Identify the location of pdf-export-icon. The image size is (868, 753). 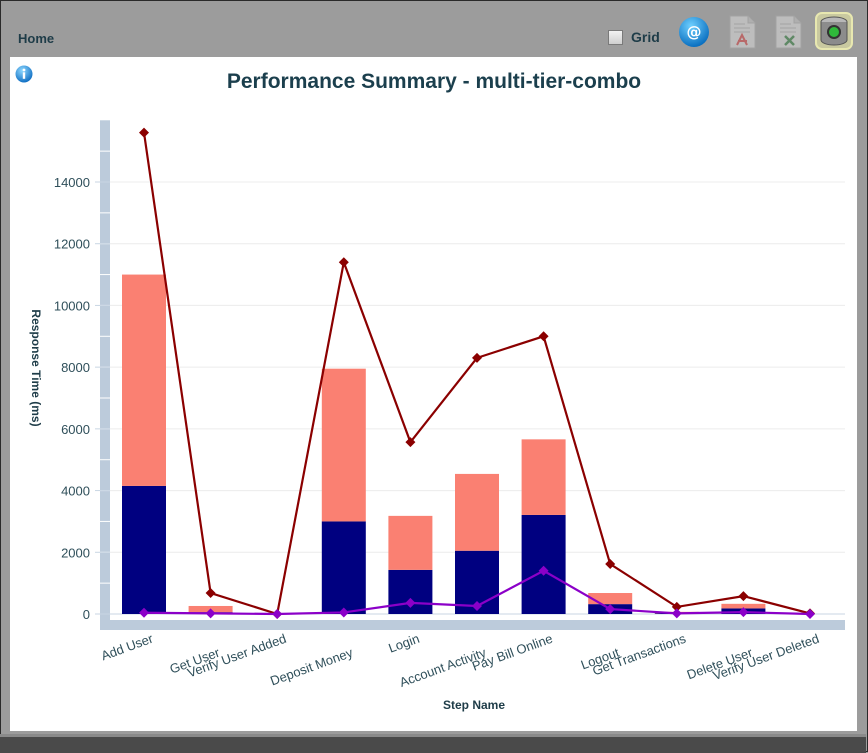
(742, 32).